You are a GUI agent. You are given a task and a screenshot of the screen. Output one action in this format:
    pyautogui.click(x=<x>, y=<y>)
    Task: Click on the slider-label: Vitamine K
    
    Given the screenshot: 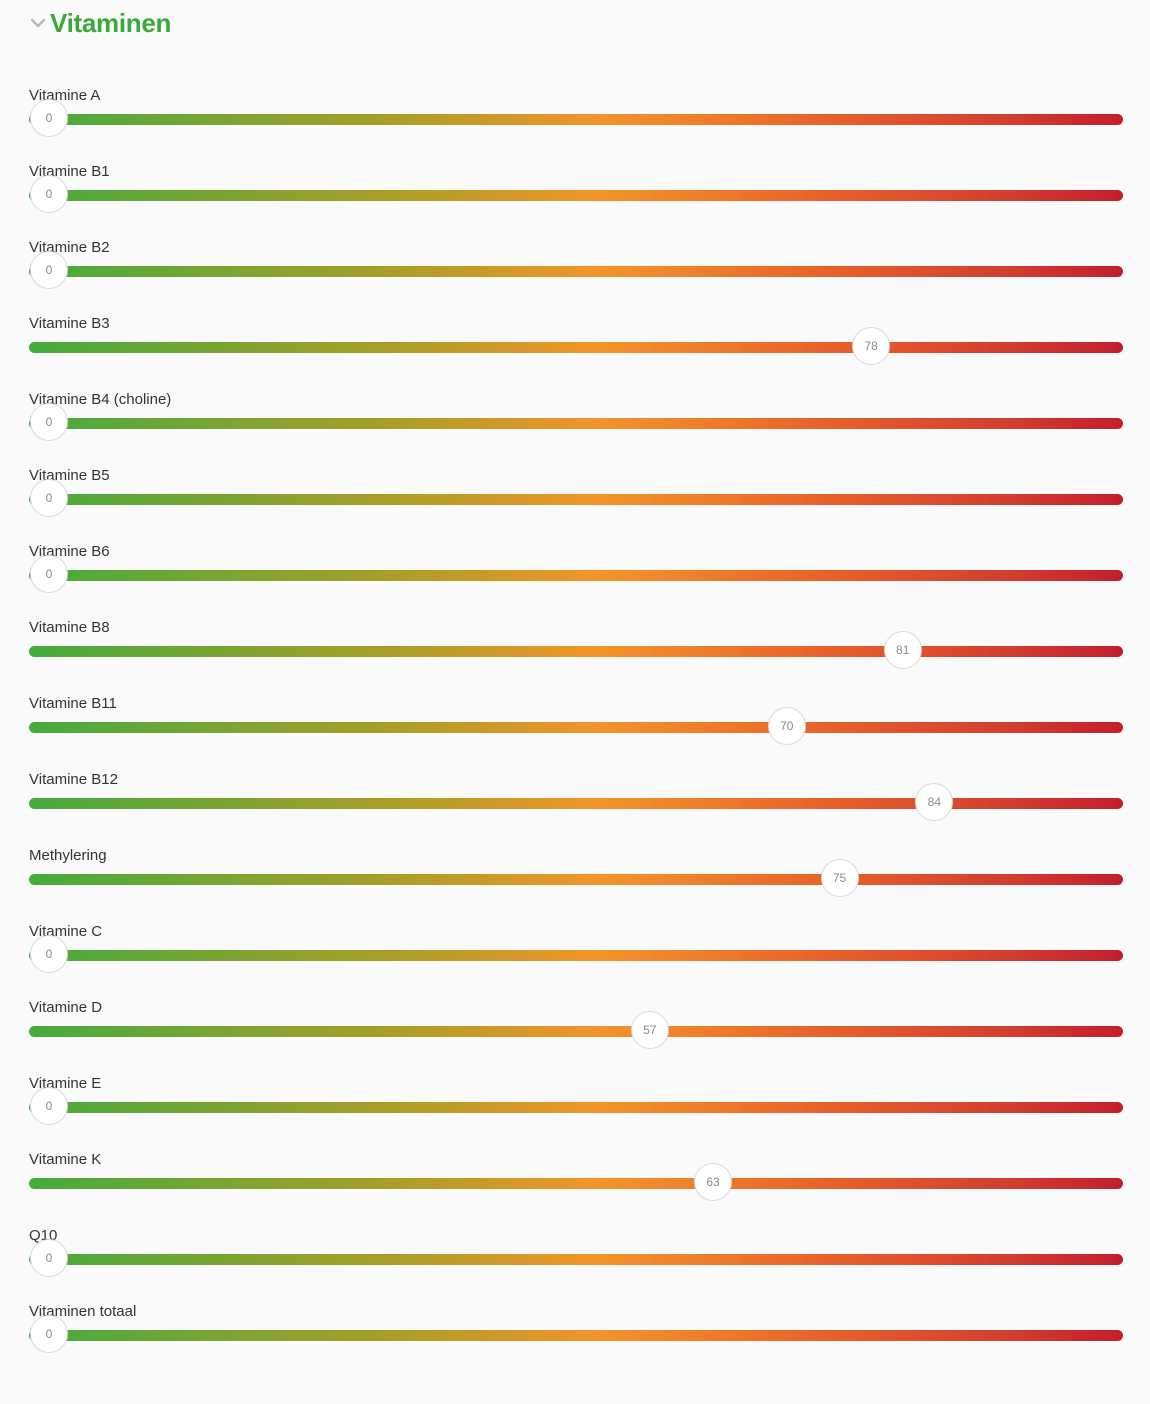 What is the action you would take?
    pyautogui.click(x=65, y=1159)
    